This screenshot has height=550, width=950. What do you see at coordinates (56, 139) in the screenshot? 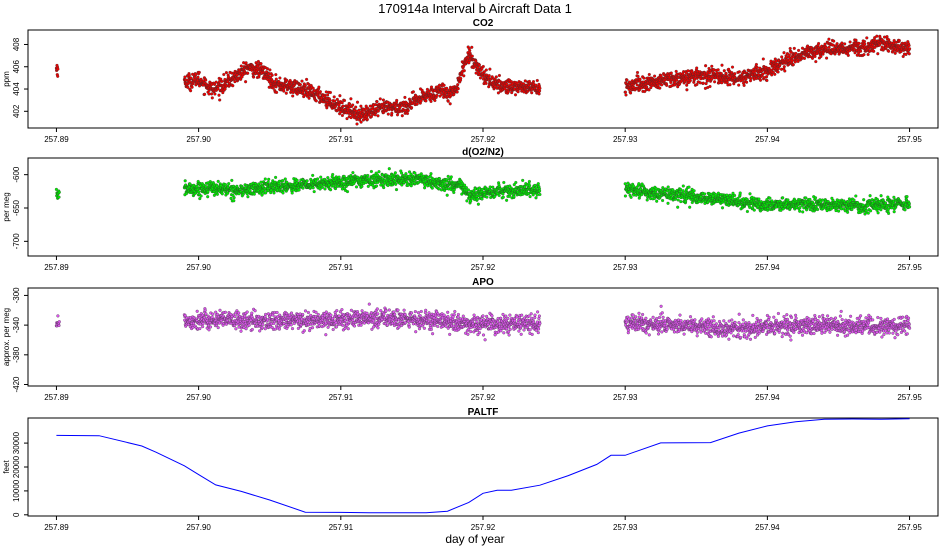
I see `x-tick-label: 257.89` at bounding box center [56, 139].